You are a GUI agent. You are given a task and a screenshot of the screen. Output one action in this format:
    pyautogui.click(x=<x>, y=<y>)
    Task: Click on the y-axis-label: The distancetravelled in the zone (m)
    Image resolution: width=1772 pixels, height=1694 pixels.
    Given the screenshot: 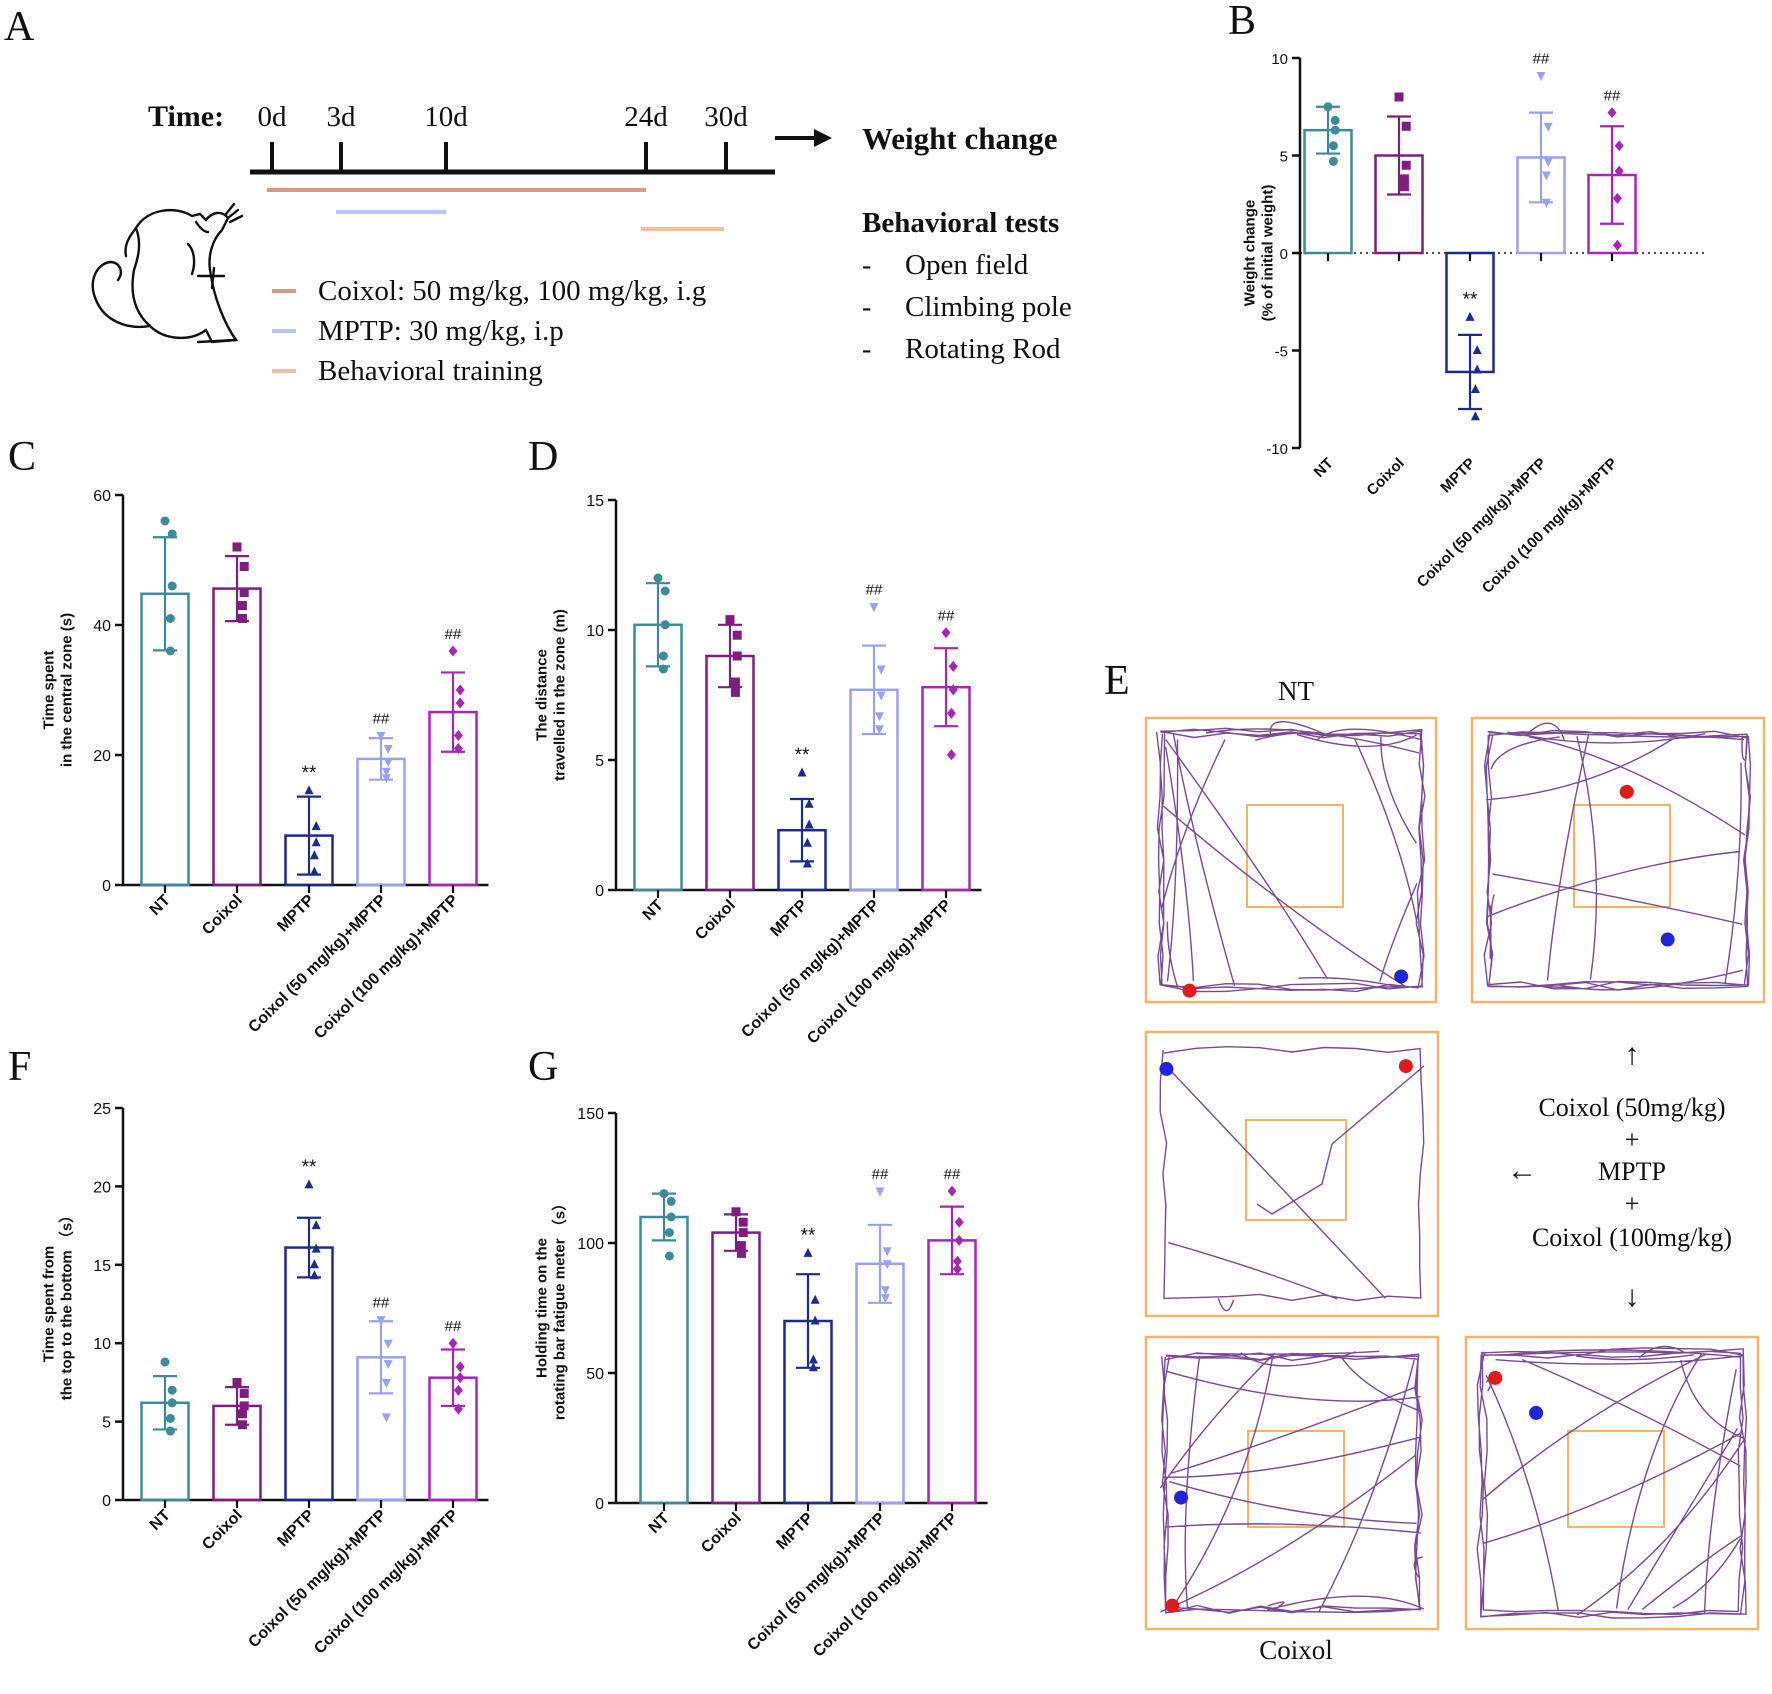 What is the action you would take?
    pyautogui.click(x=551, y=695)
    